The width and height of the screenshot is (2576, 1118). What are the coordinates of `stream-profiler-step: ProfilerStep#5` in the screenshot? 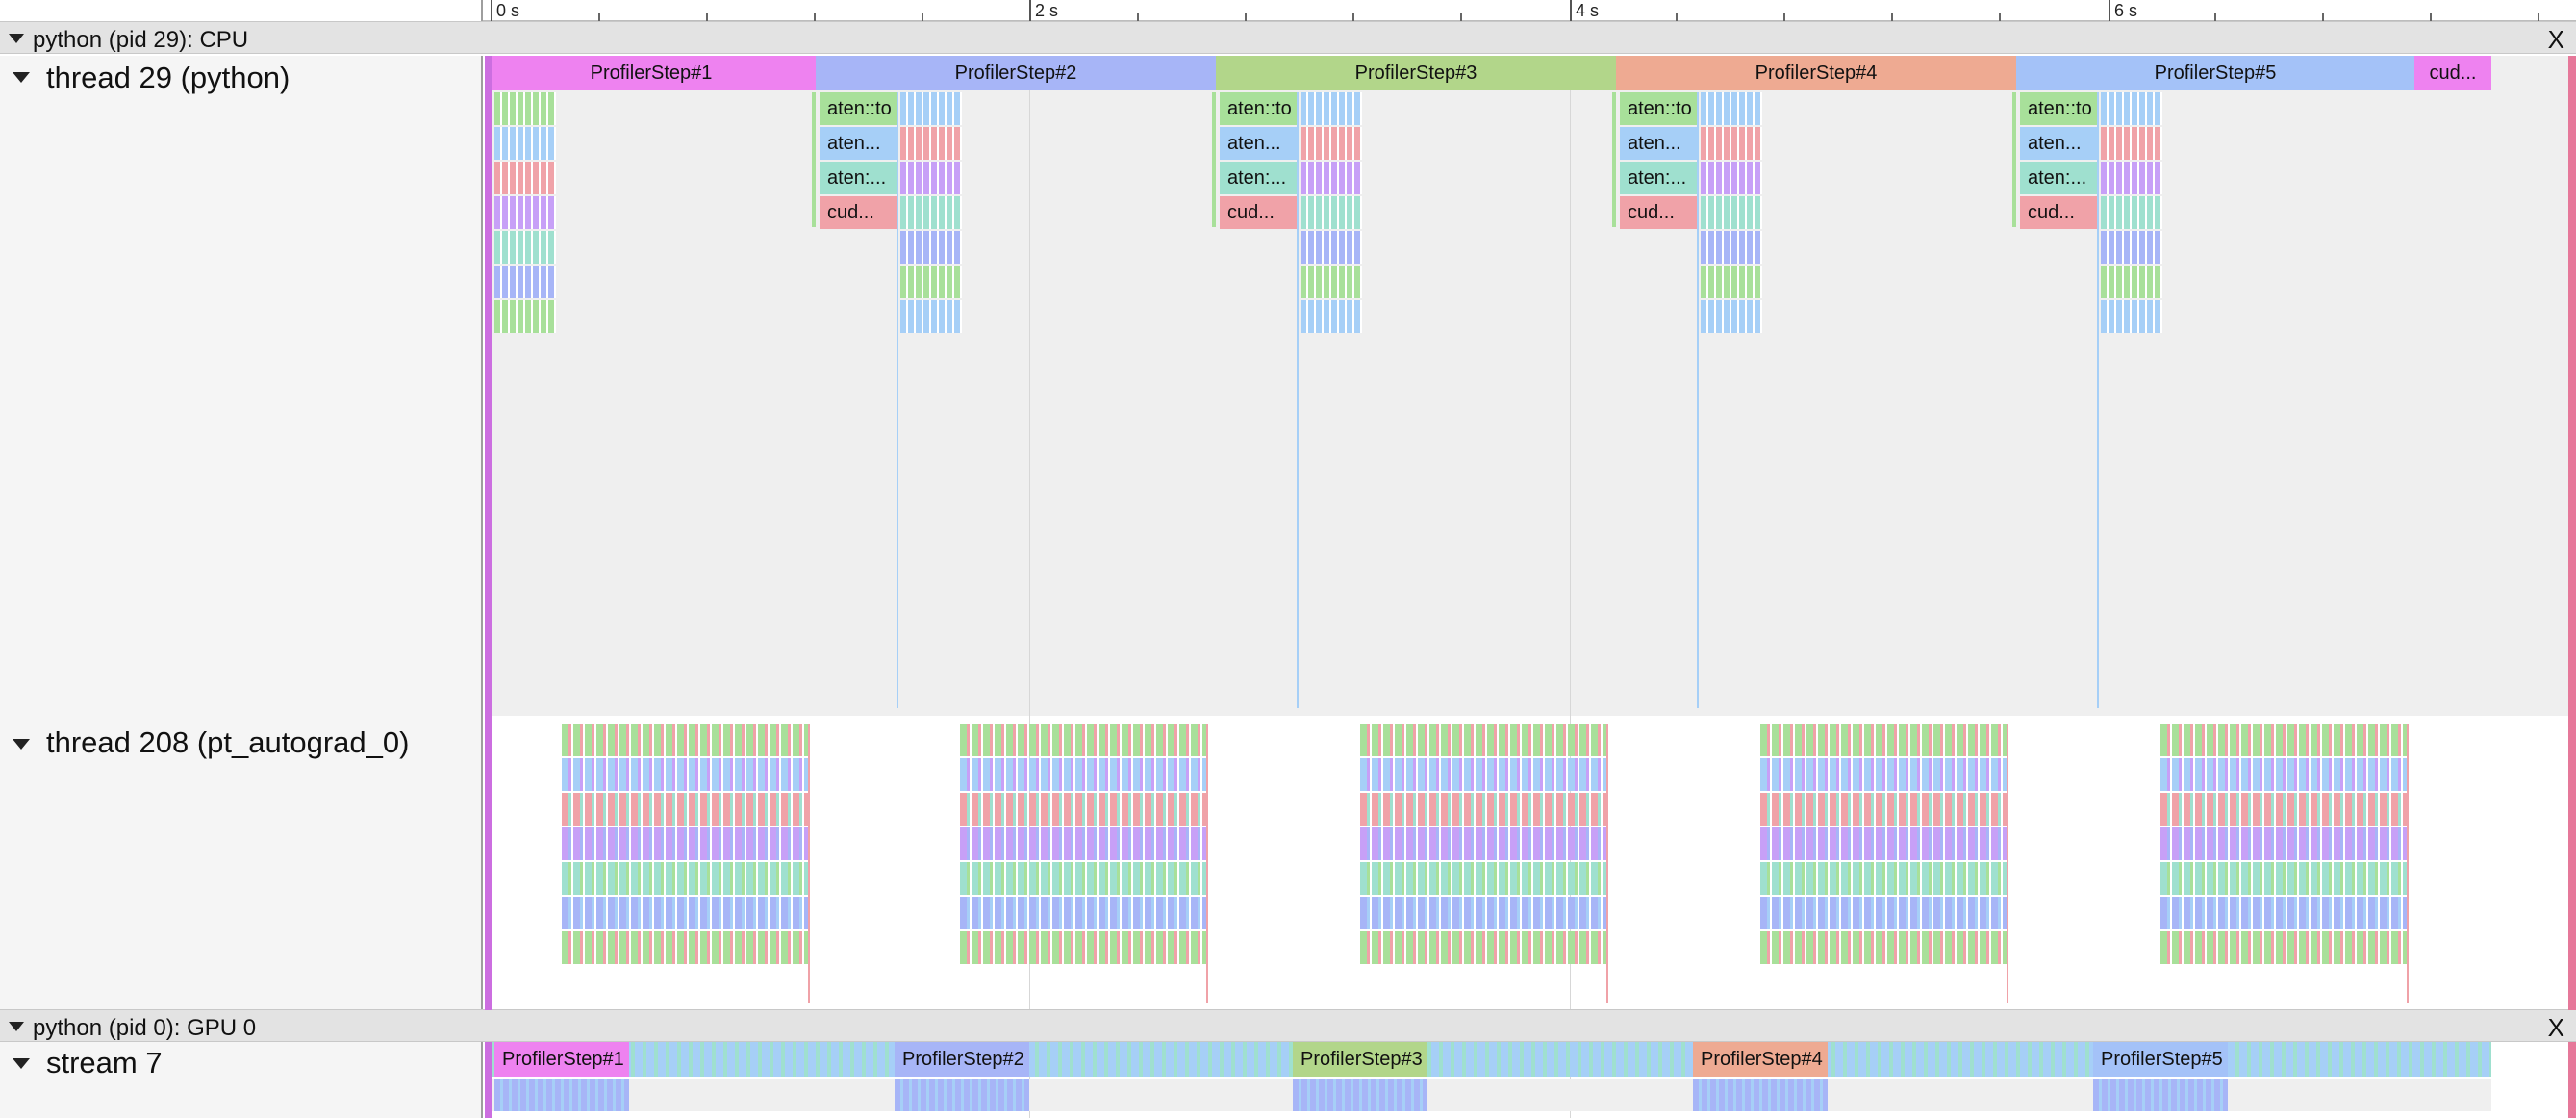 It's located at (2160, 1059).